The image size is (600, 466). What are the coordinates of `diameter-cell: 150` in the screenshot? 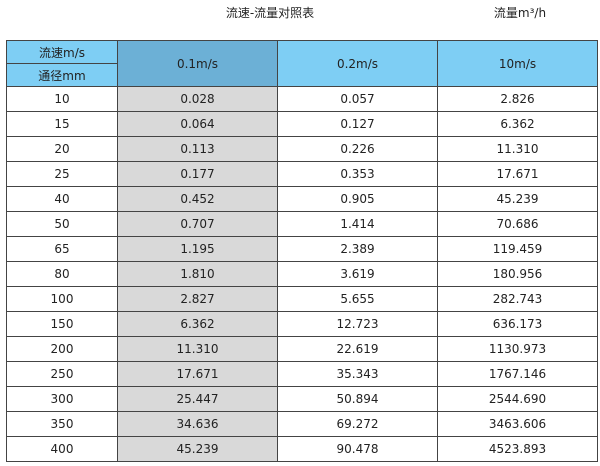 It's located at (62, 324).